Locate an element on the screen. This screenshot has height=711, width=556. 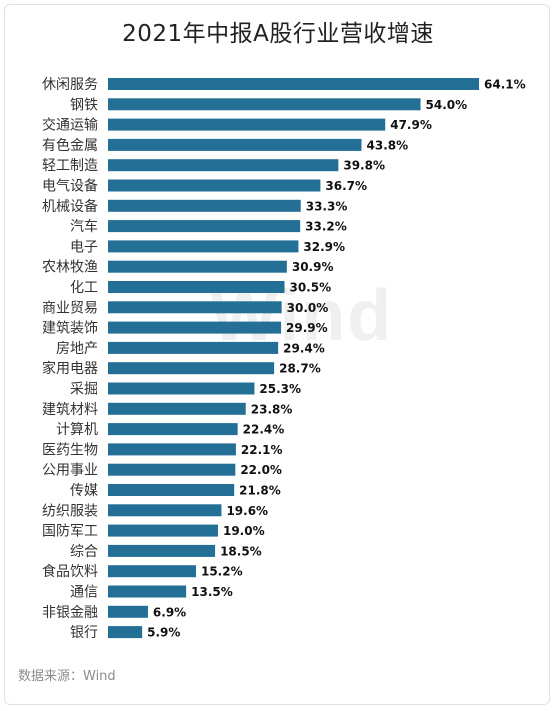
data-label: 19.0% is located at coordinates (244, 531).